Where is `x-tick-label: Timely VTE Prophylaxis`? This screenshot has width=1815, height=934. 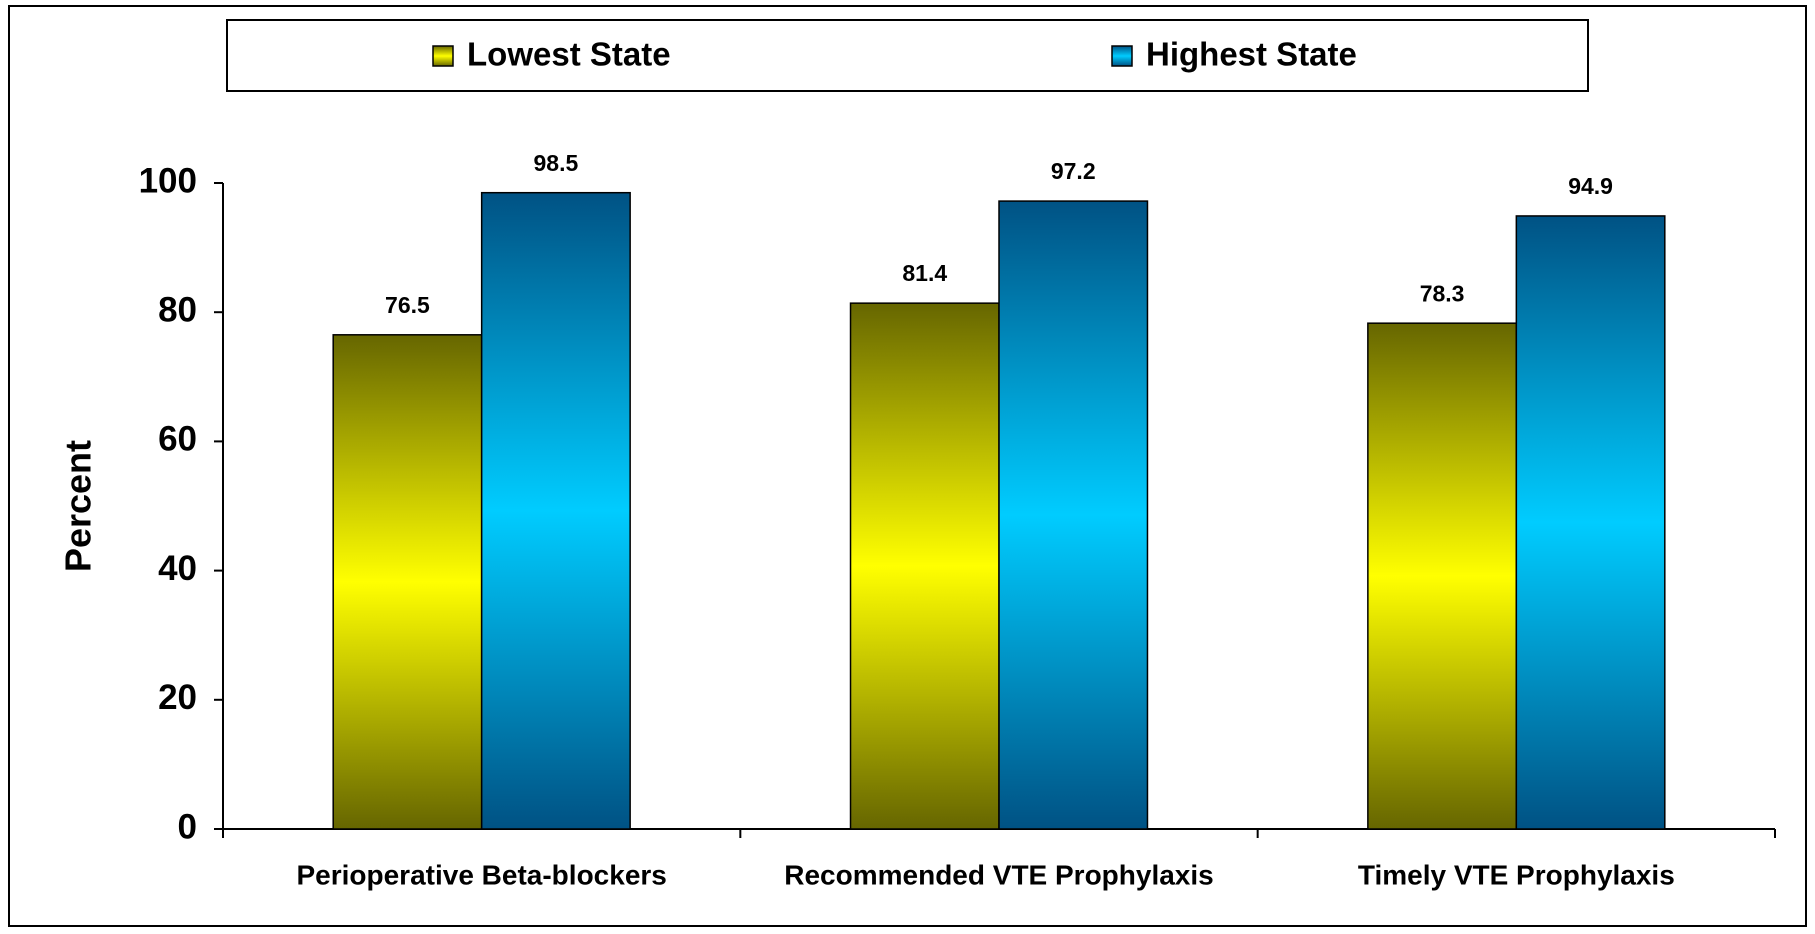
x-tick-label: Timely VTE Prophylaxis is located at coordinates (1516, 874).